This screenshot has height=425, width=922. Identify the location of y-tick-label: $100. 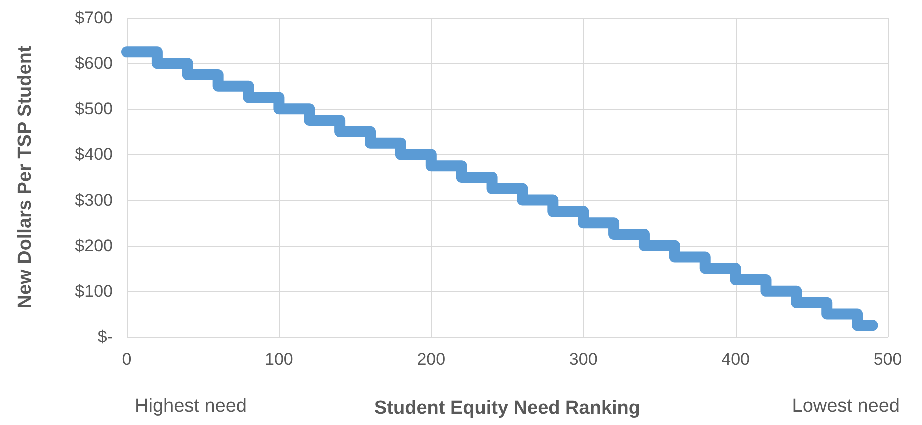
(94, 291).